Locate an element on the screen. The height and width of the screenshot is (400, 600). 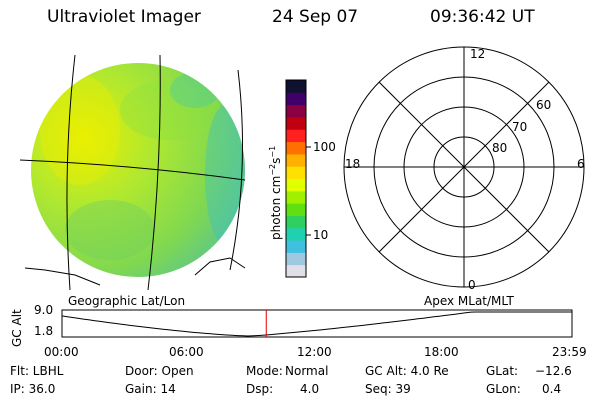
mlt-label-18: 18 is located at coordinates (353, 164).